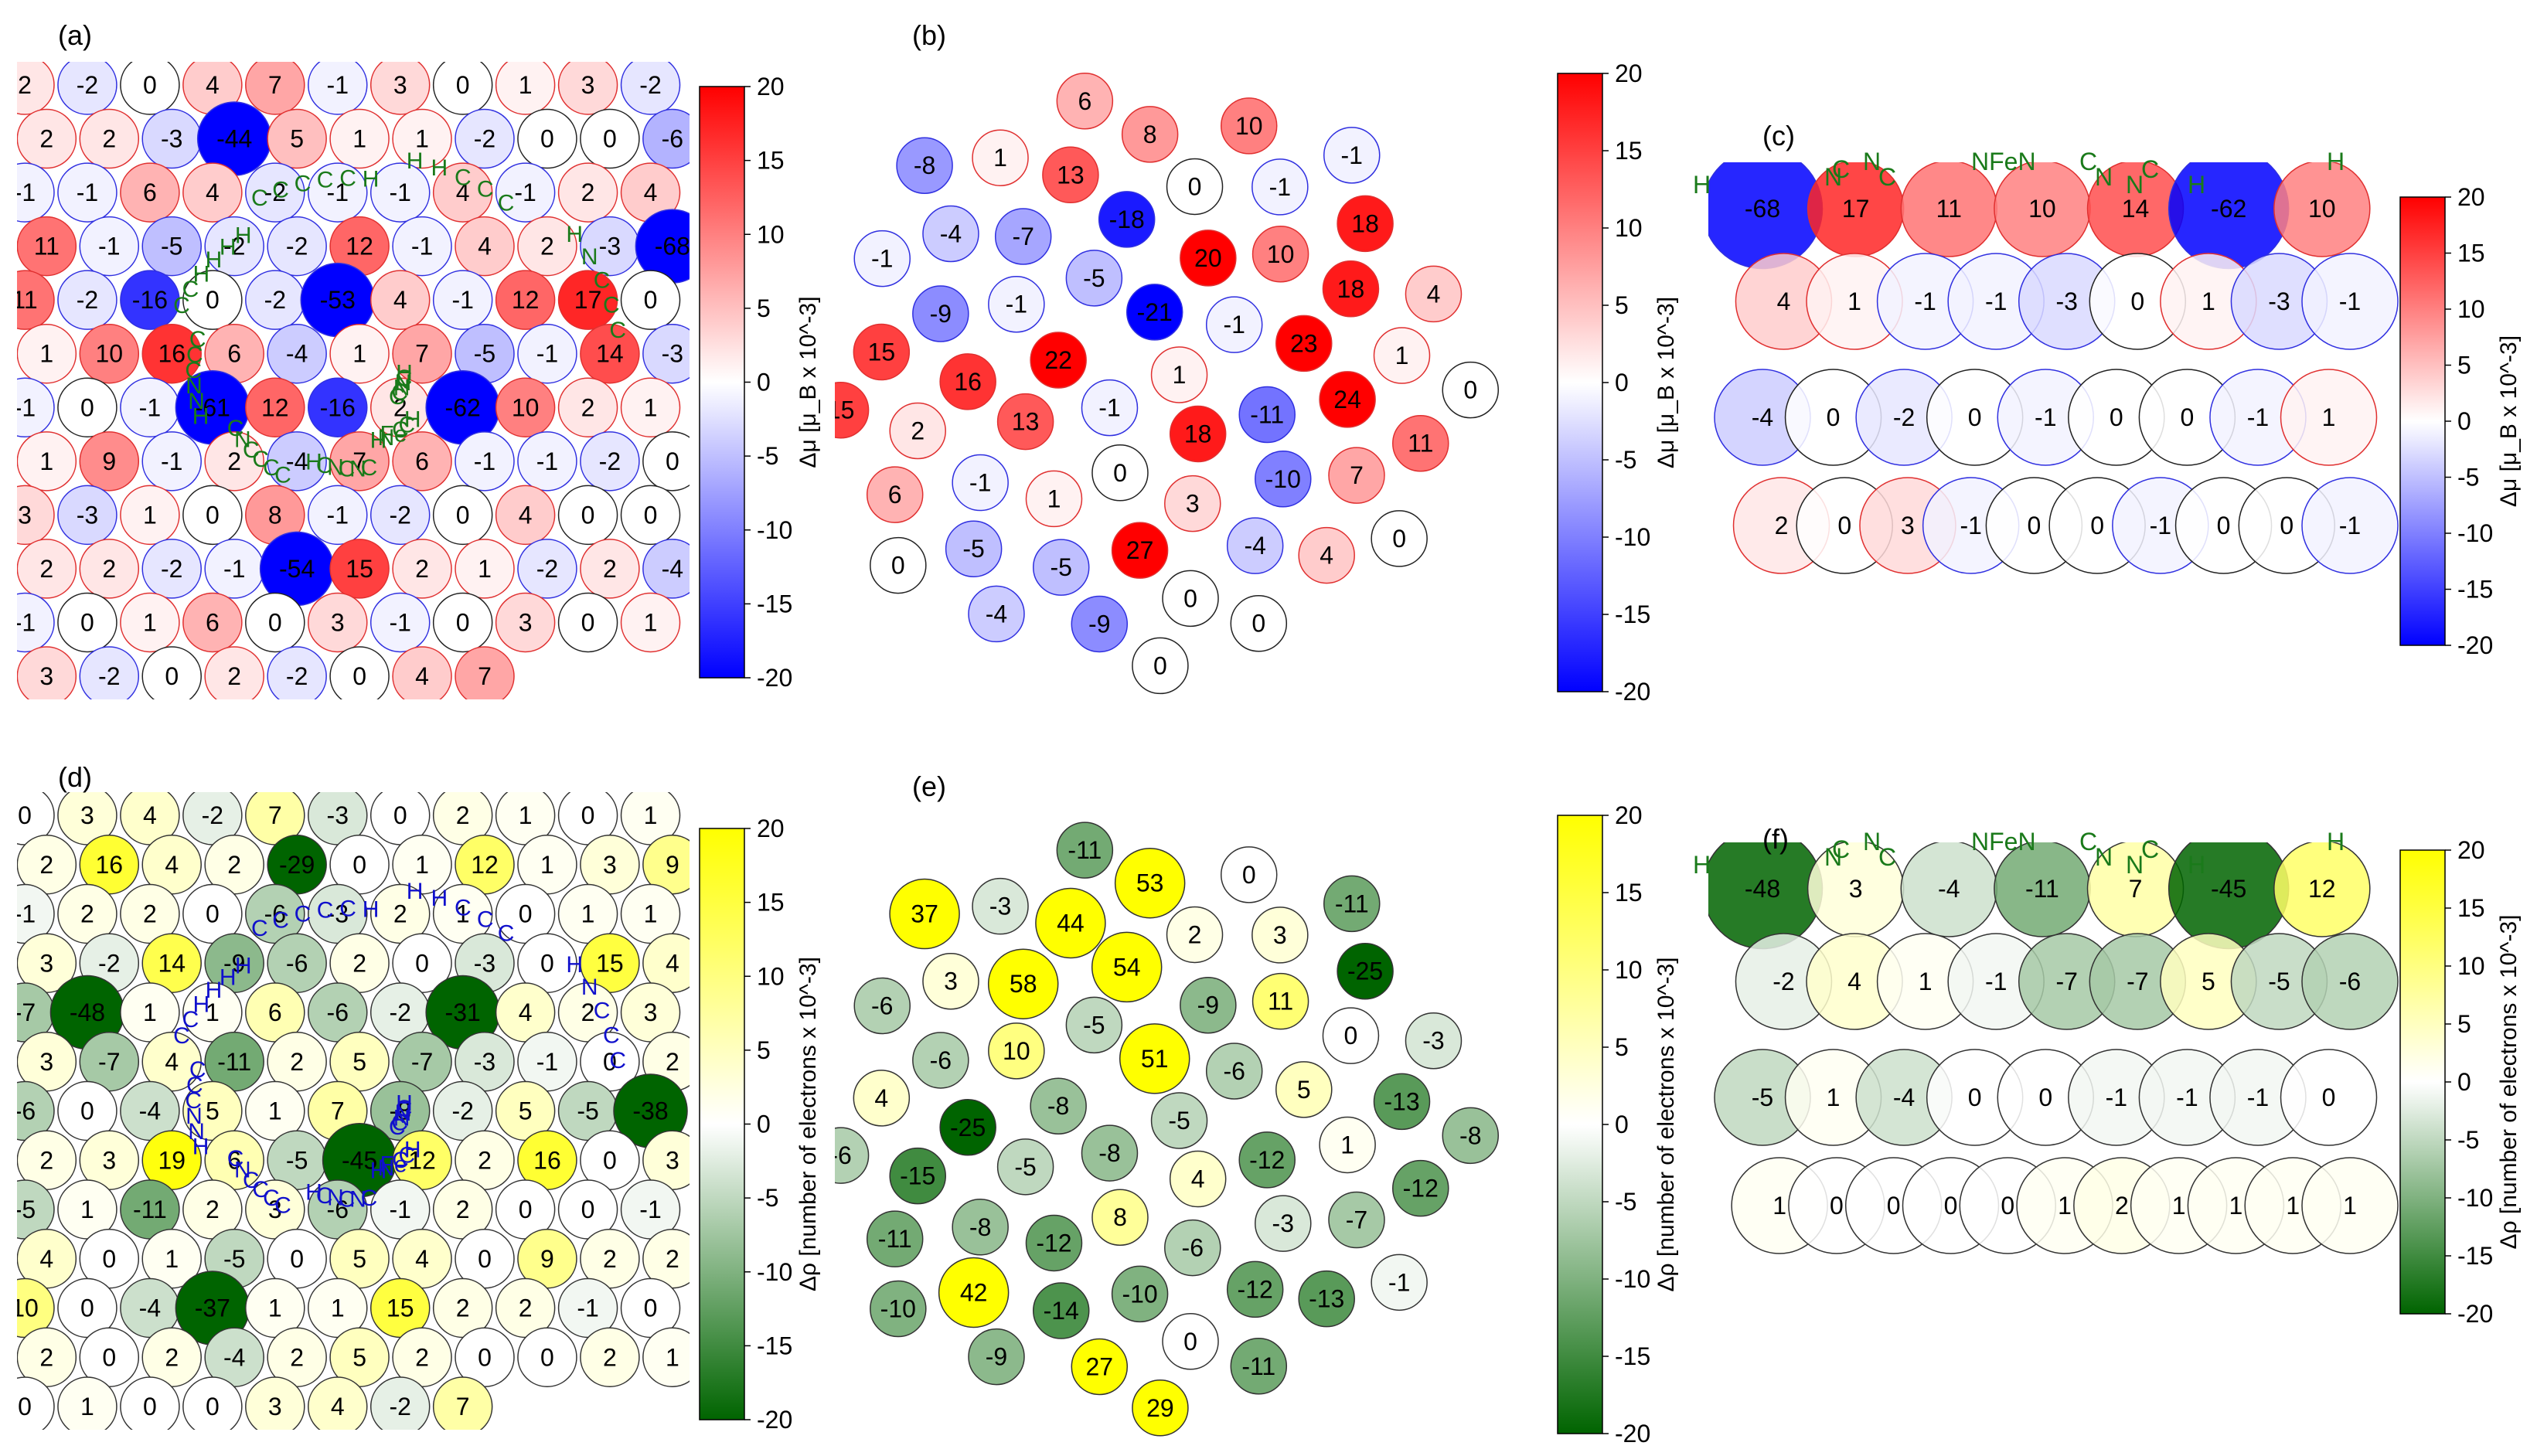 Image resolution: width=2537 pixels, height=1456 pixels. What do you see at coordinates (918, 1176) in the screenshot?
I see `value-label: -15` at bounding box center [918, 1176].